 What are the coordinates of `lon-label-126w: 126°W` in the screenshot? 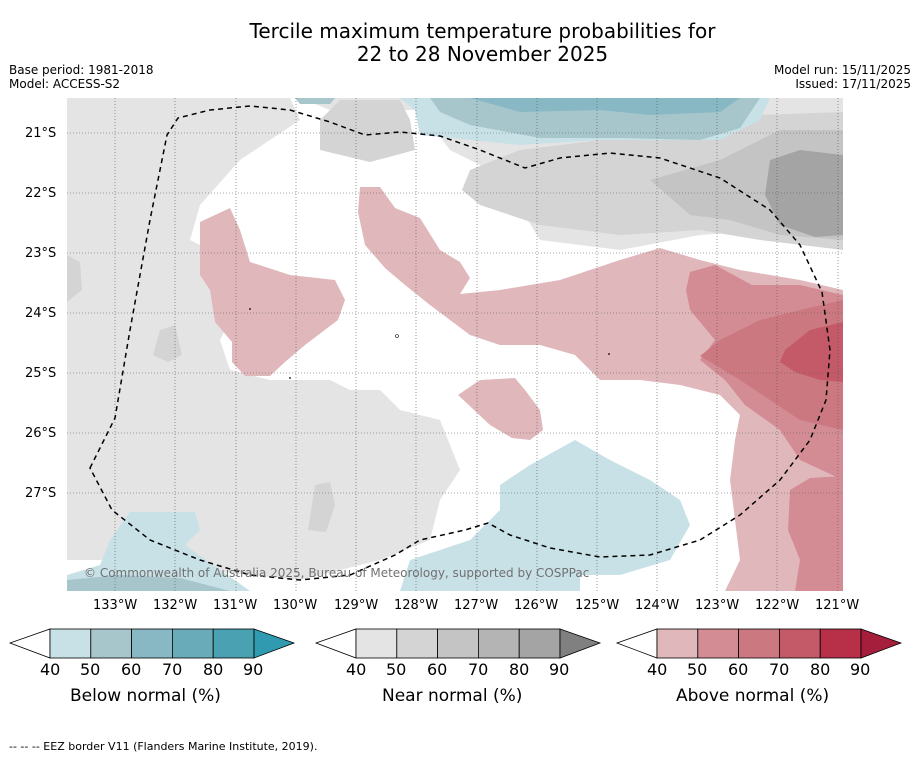 It's located at (536, 605).